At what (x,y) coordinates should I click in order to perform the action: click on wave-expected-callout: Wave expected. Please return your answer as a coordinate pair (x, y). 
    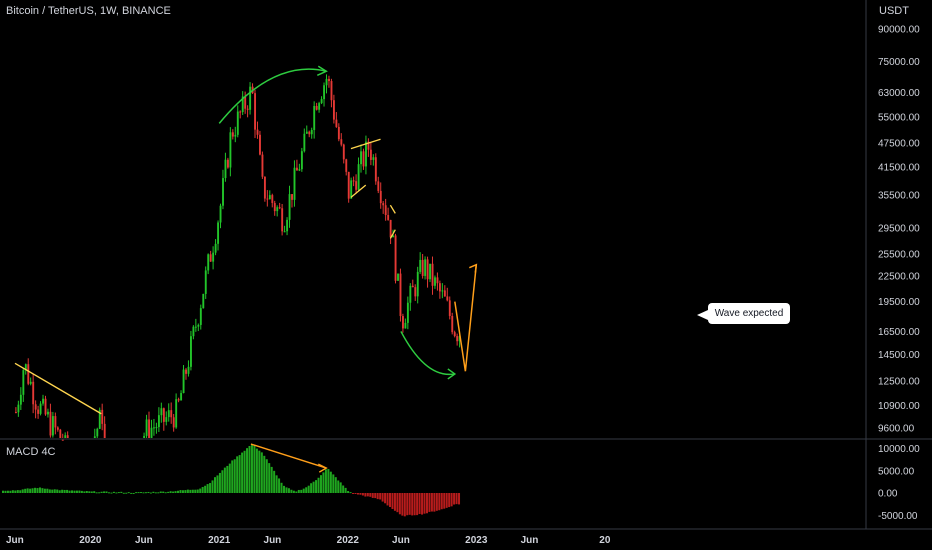
    Looking at the image, I should click on (749, 313).